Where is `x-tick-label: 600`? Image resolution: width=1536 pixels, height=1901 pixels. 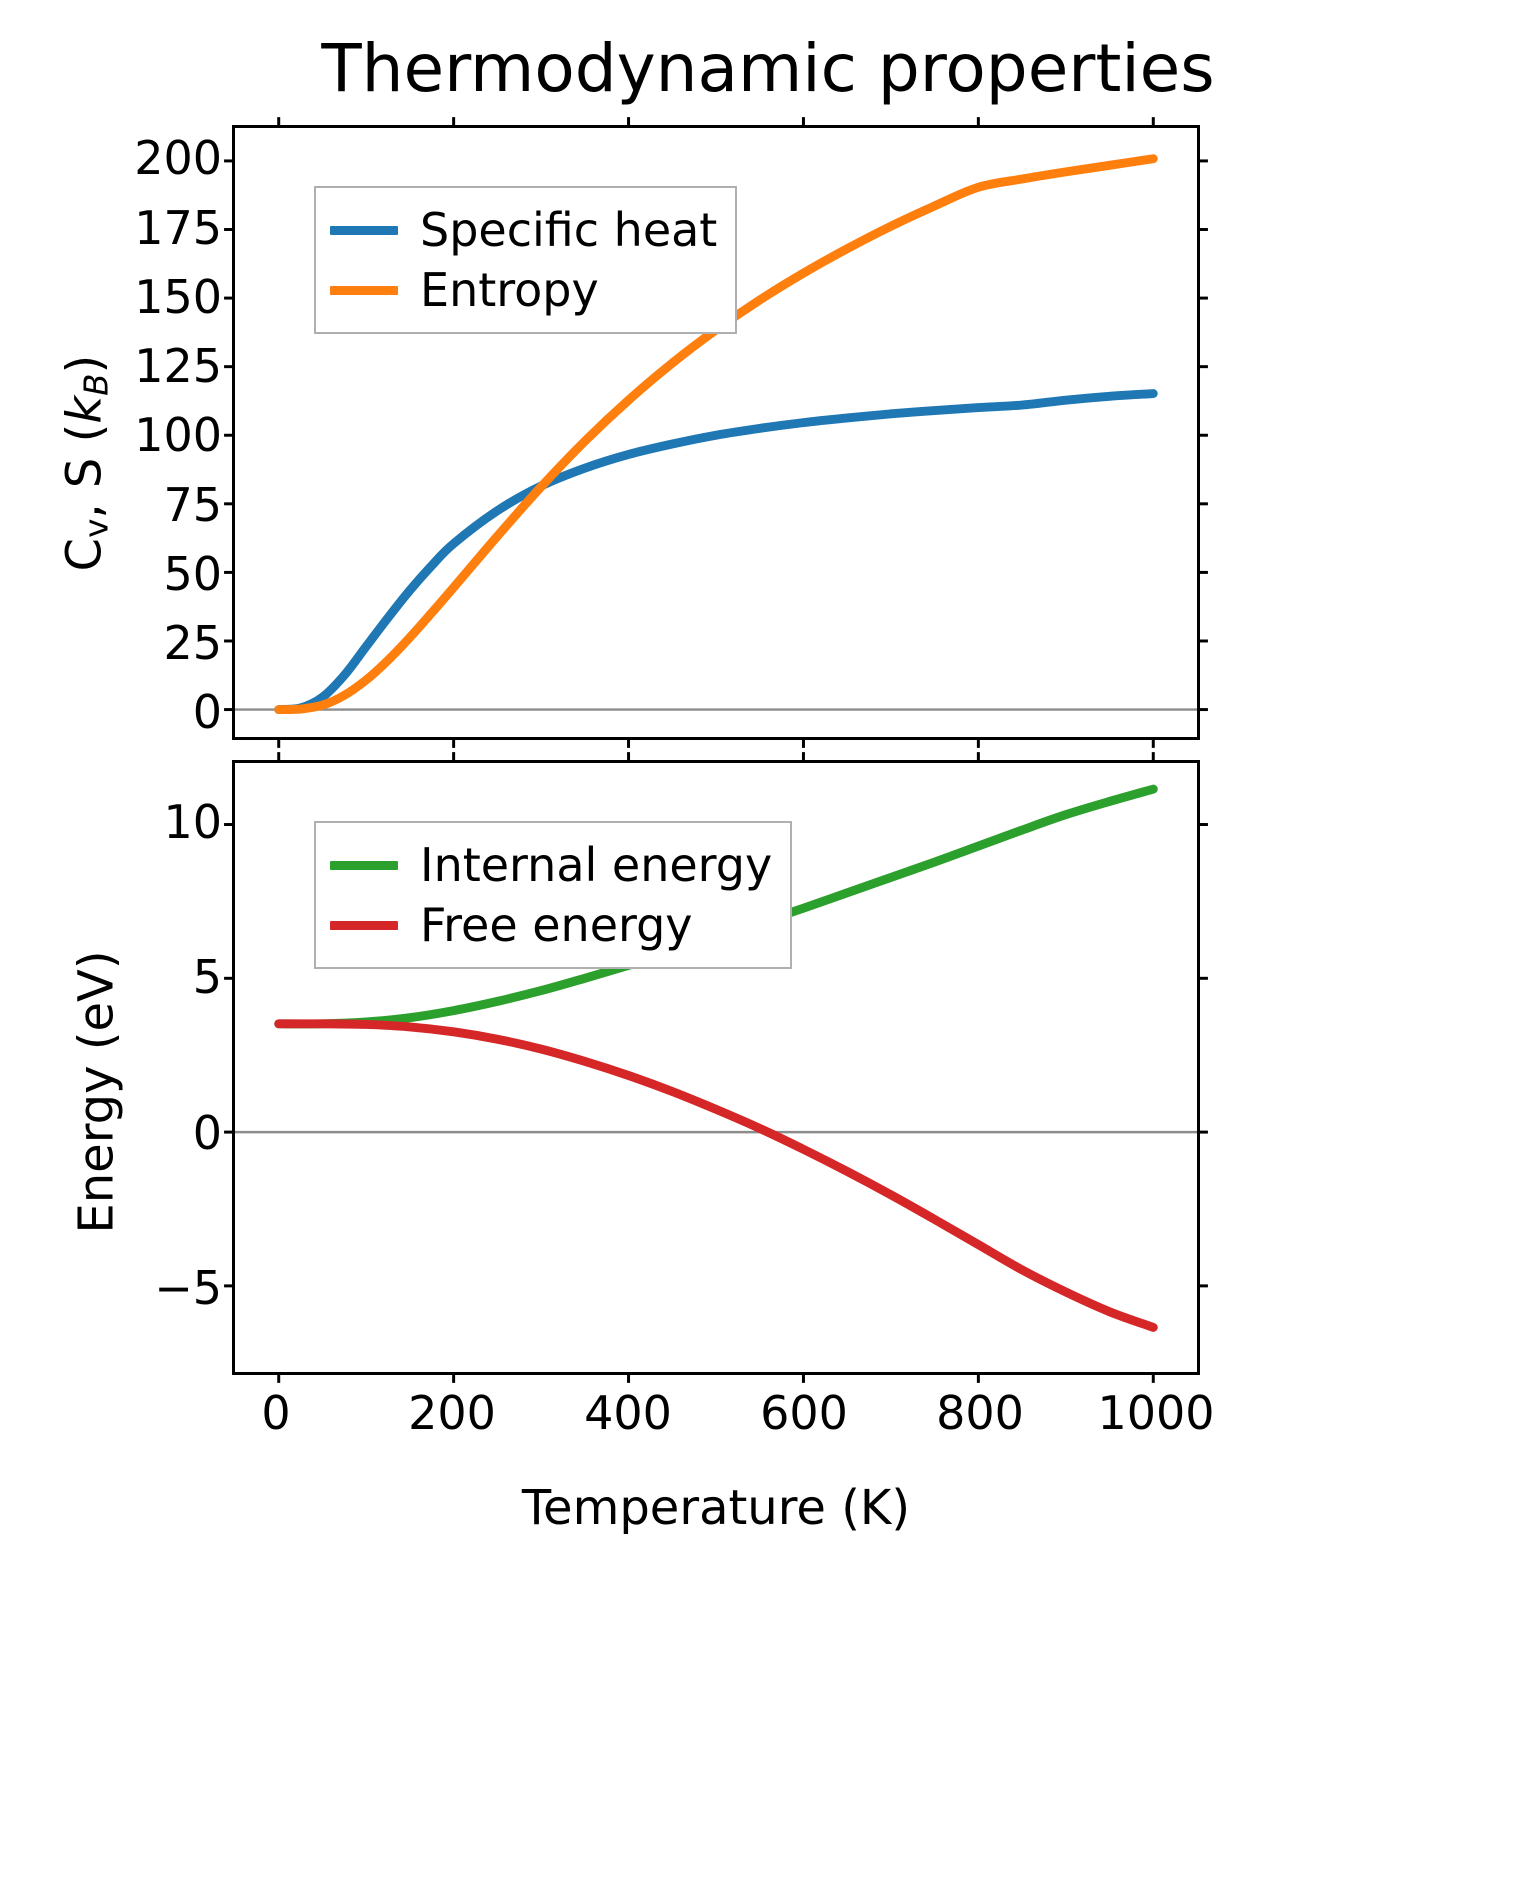
x-tick-label: 600 is located at coordinates (804, 1413).